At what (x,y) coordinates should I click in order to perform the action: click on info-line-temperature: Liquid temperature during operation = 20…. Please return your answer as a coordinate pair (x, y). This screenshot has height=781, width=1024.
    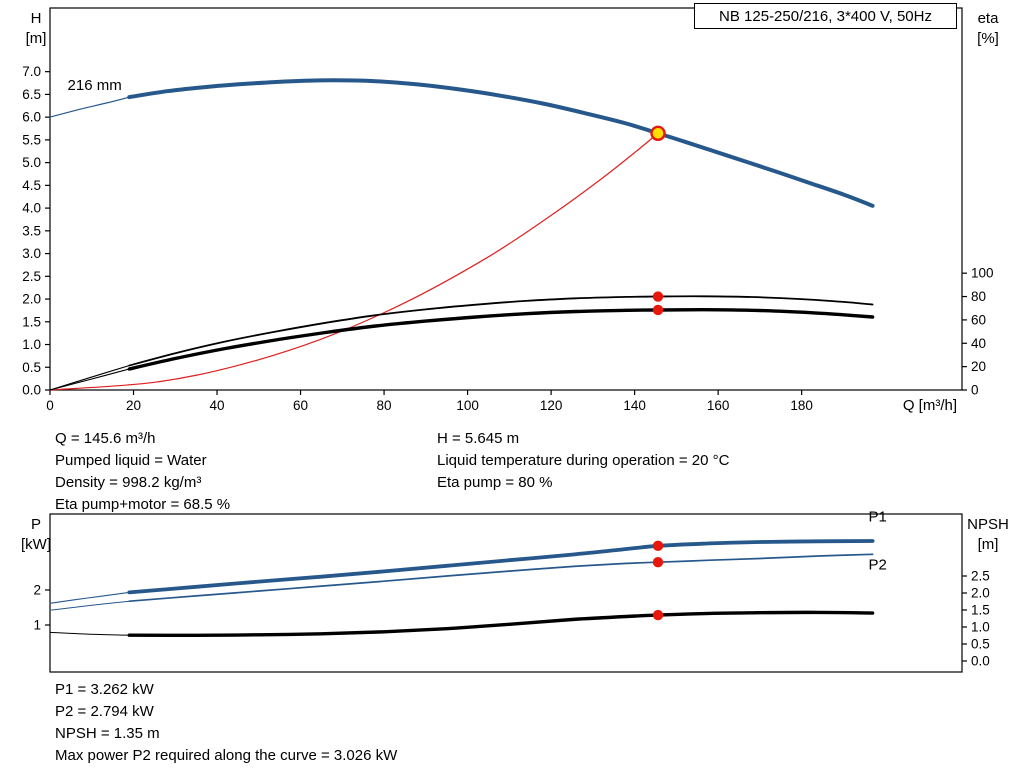
    Looking at the image, I should click on (583, 460).